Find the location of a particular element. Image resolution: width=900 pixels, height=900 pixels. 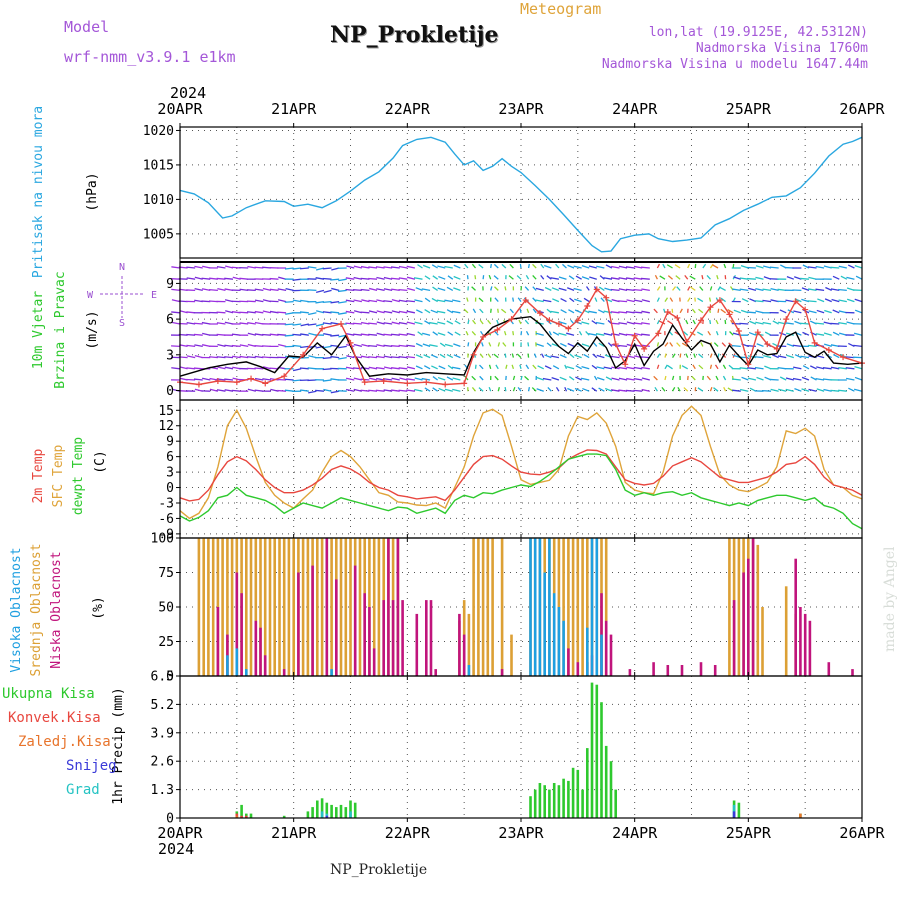

panel-precip is located at coordinates (519, 747).